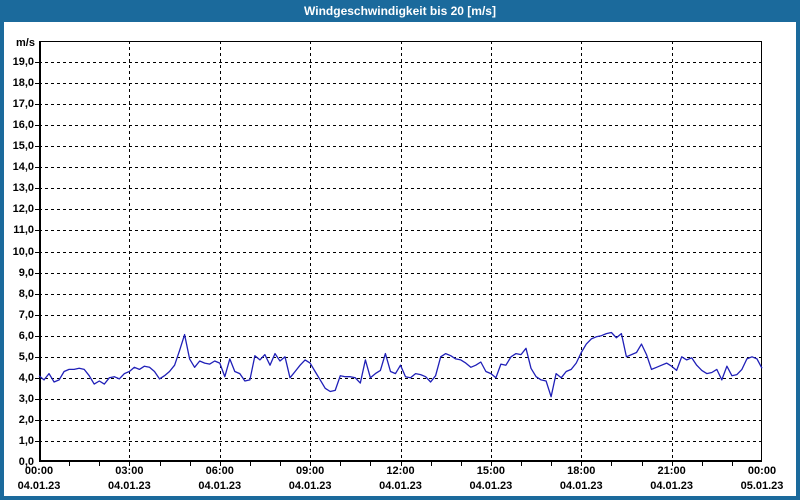  What do you see at coordinates (23, 125) in the screenshot?
I see `y-tick-label: 16,0` at bounding box center [23, 125].